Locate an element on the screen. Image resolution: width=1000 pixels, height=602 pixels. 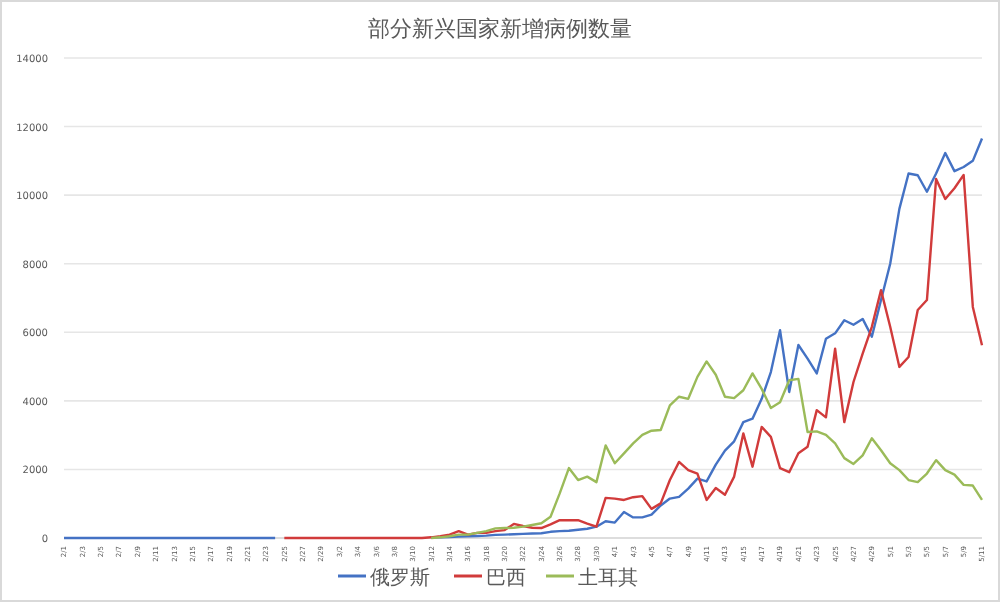
legend-label: 巴西 is located at coordinates (506, 579).